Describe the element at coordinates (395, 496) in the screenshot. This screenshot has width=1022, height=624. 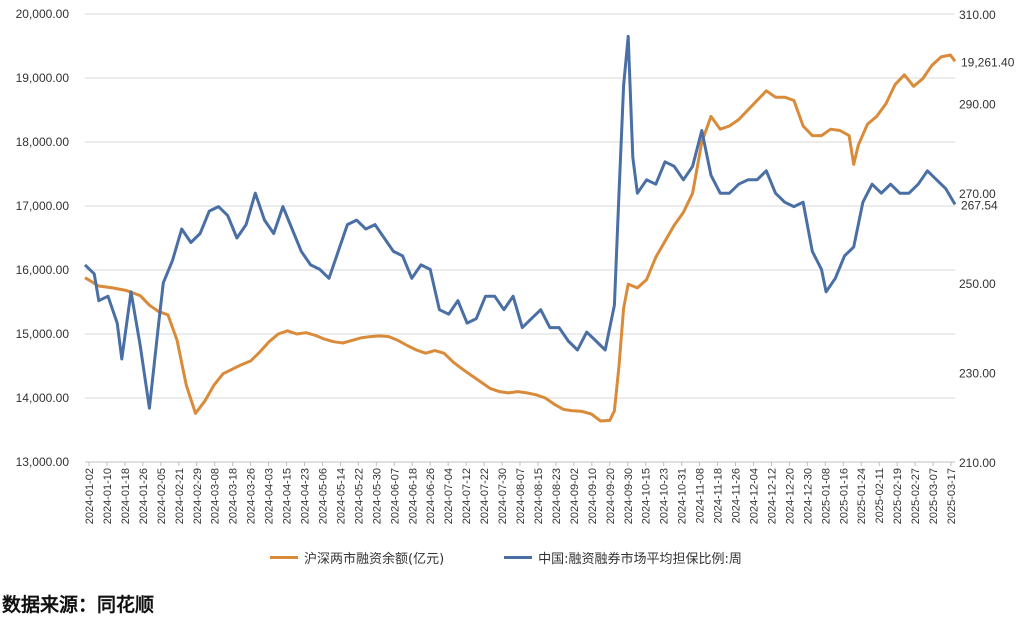
I see `x-axis-tick: 2024-06-07` at that location.